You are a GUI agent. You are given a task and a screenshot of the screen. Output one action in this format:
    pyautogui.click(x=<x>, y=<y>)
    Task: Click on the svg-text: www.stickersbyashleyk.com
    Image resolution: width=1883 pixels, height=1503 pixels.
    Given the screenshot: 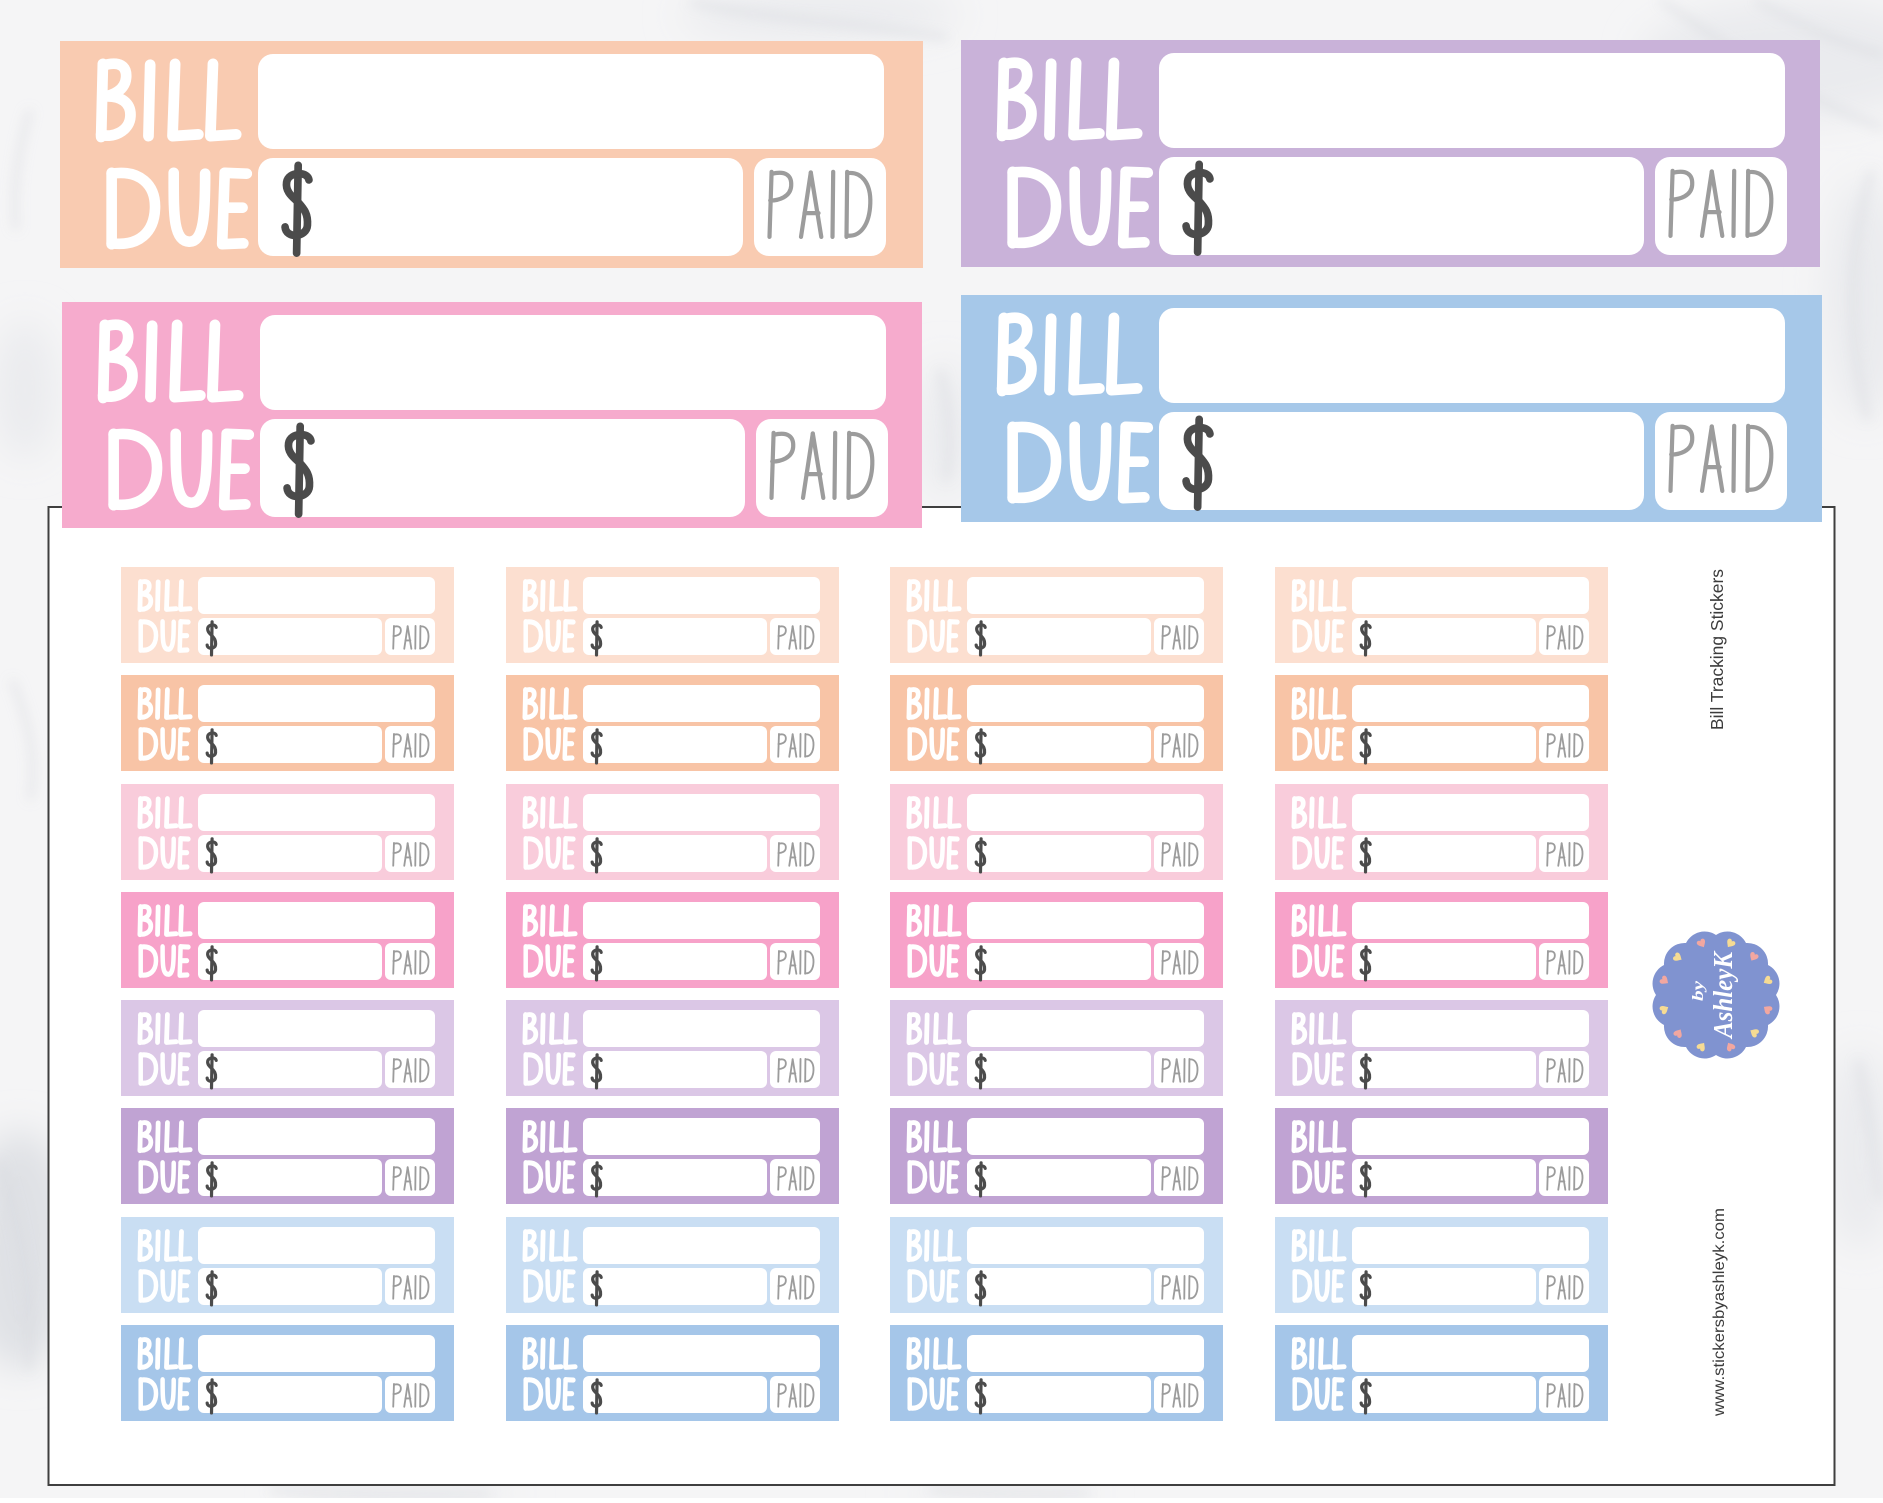 What is the action you would take?
    pyautogui.click(x=1719, y=1312)
    